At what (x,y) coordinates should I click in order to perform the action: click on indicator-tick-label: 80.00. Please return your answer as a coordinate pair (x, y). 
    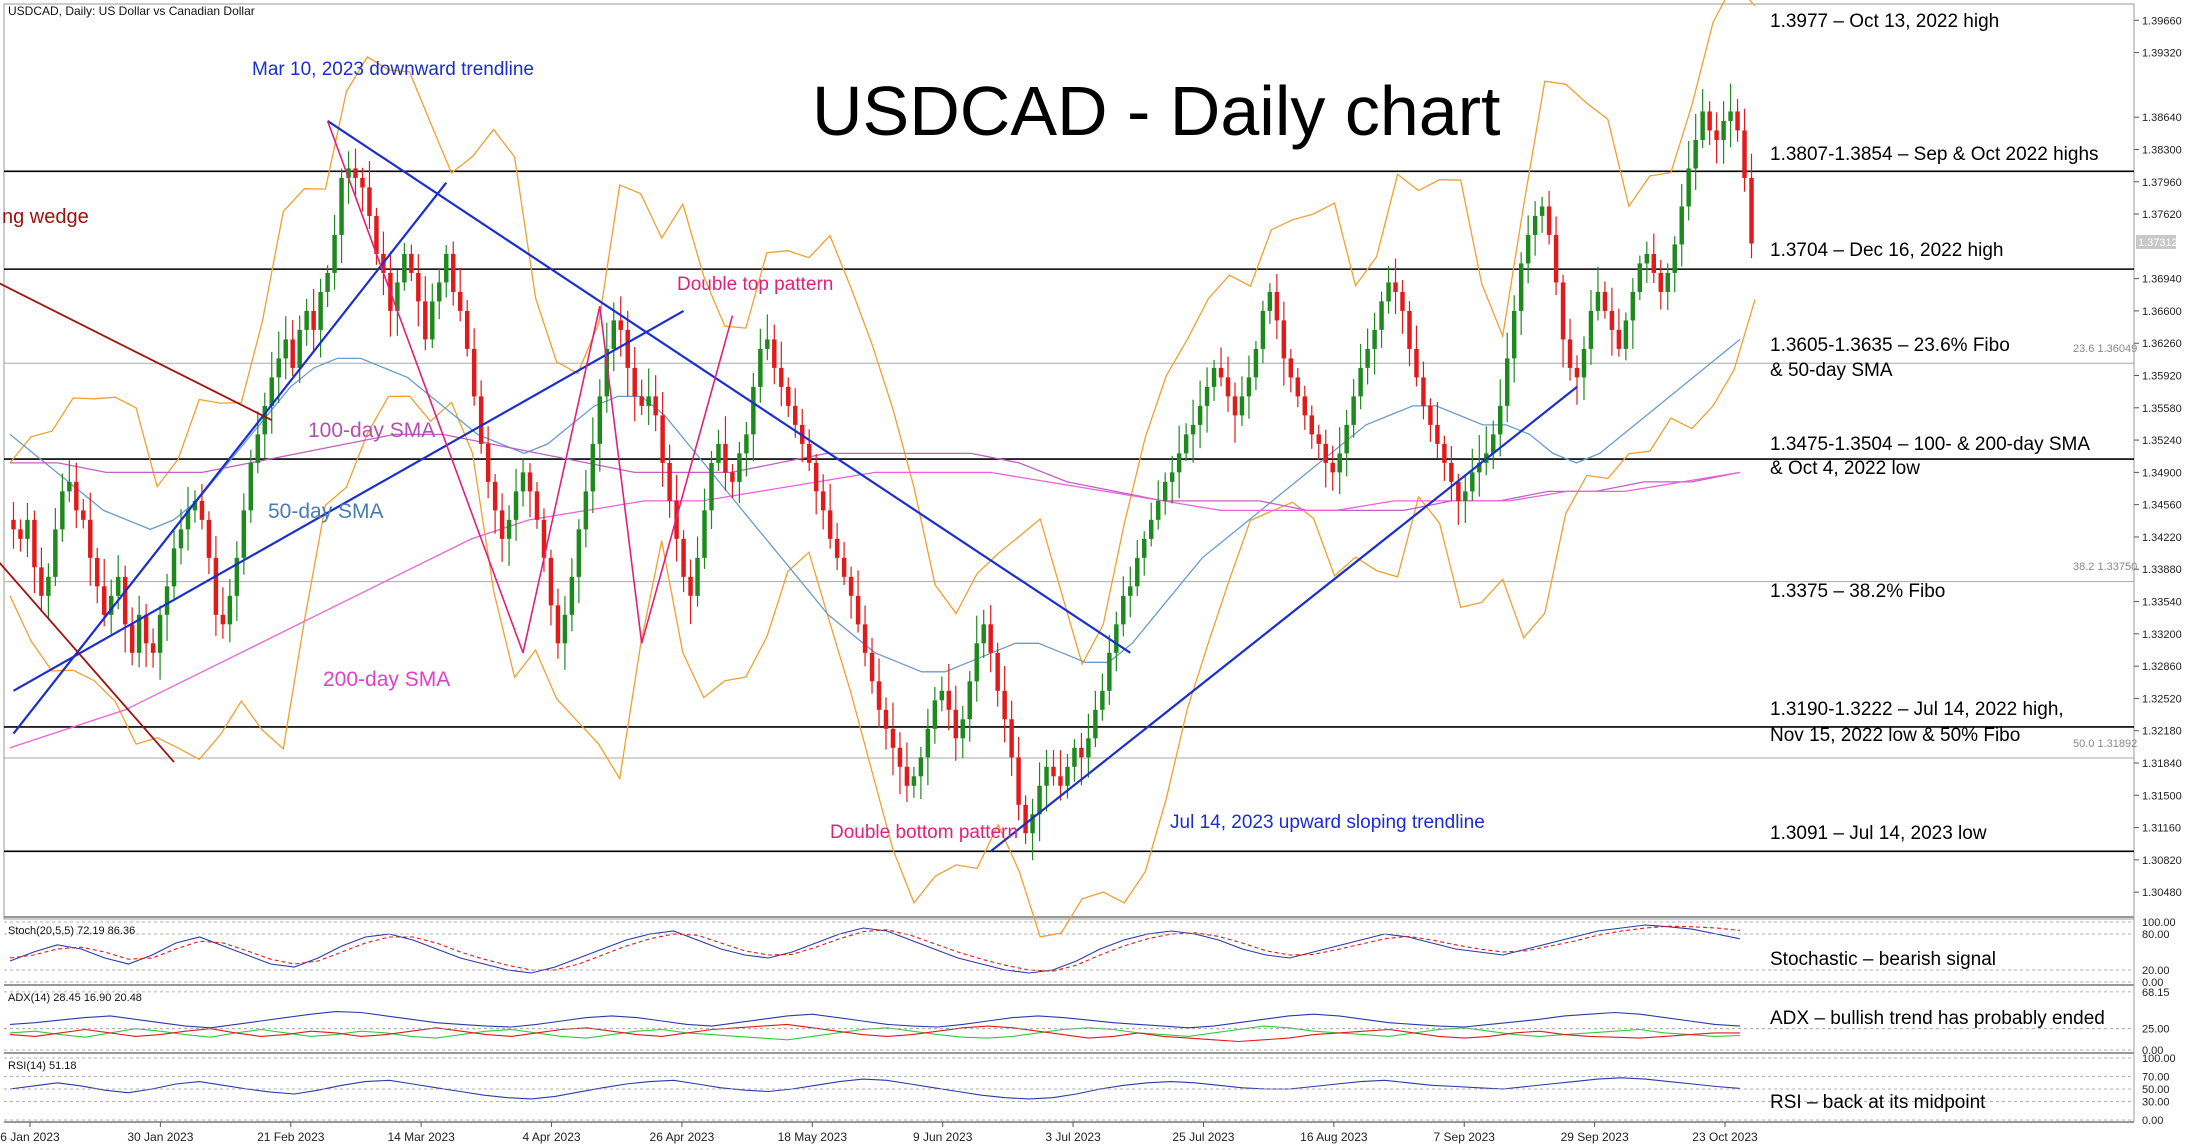
    Looking at the image, I should click on (2156, 935).